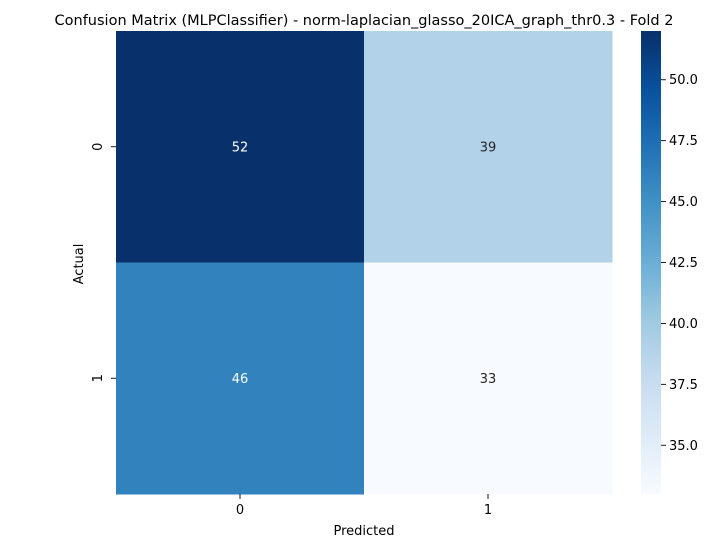 Image resolution: width=728 pixels, height=551 pixels. What do you see at coordinates (651, 262) in the screenshot?
I see `colorbar` at bounding box center [651, 262].